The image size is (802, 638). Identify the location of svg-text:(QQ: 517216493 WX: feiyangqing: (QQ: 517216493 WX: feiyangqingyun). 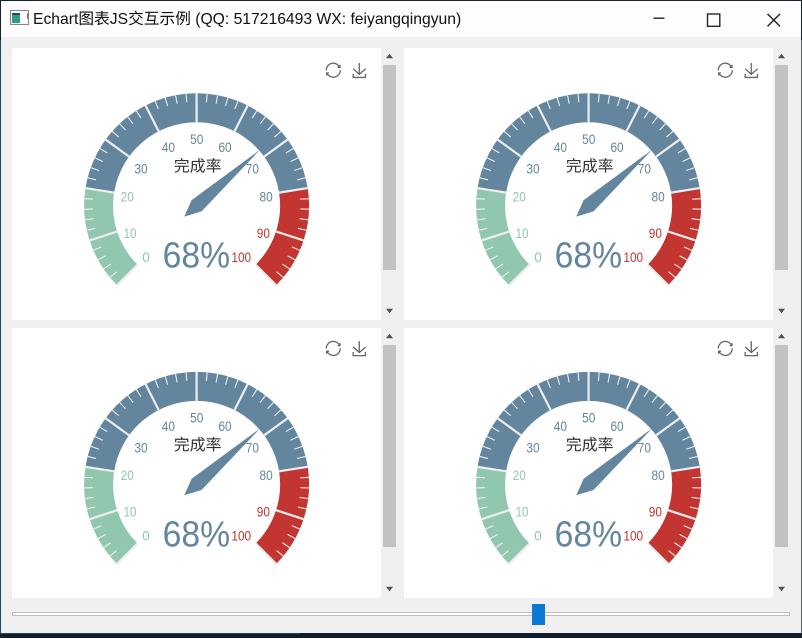
(326, 19).